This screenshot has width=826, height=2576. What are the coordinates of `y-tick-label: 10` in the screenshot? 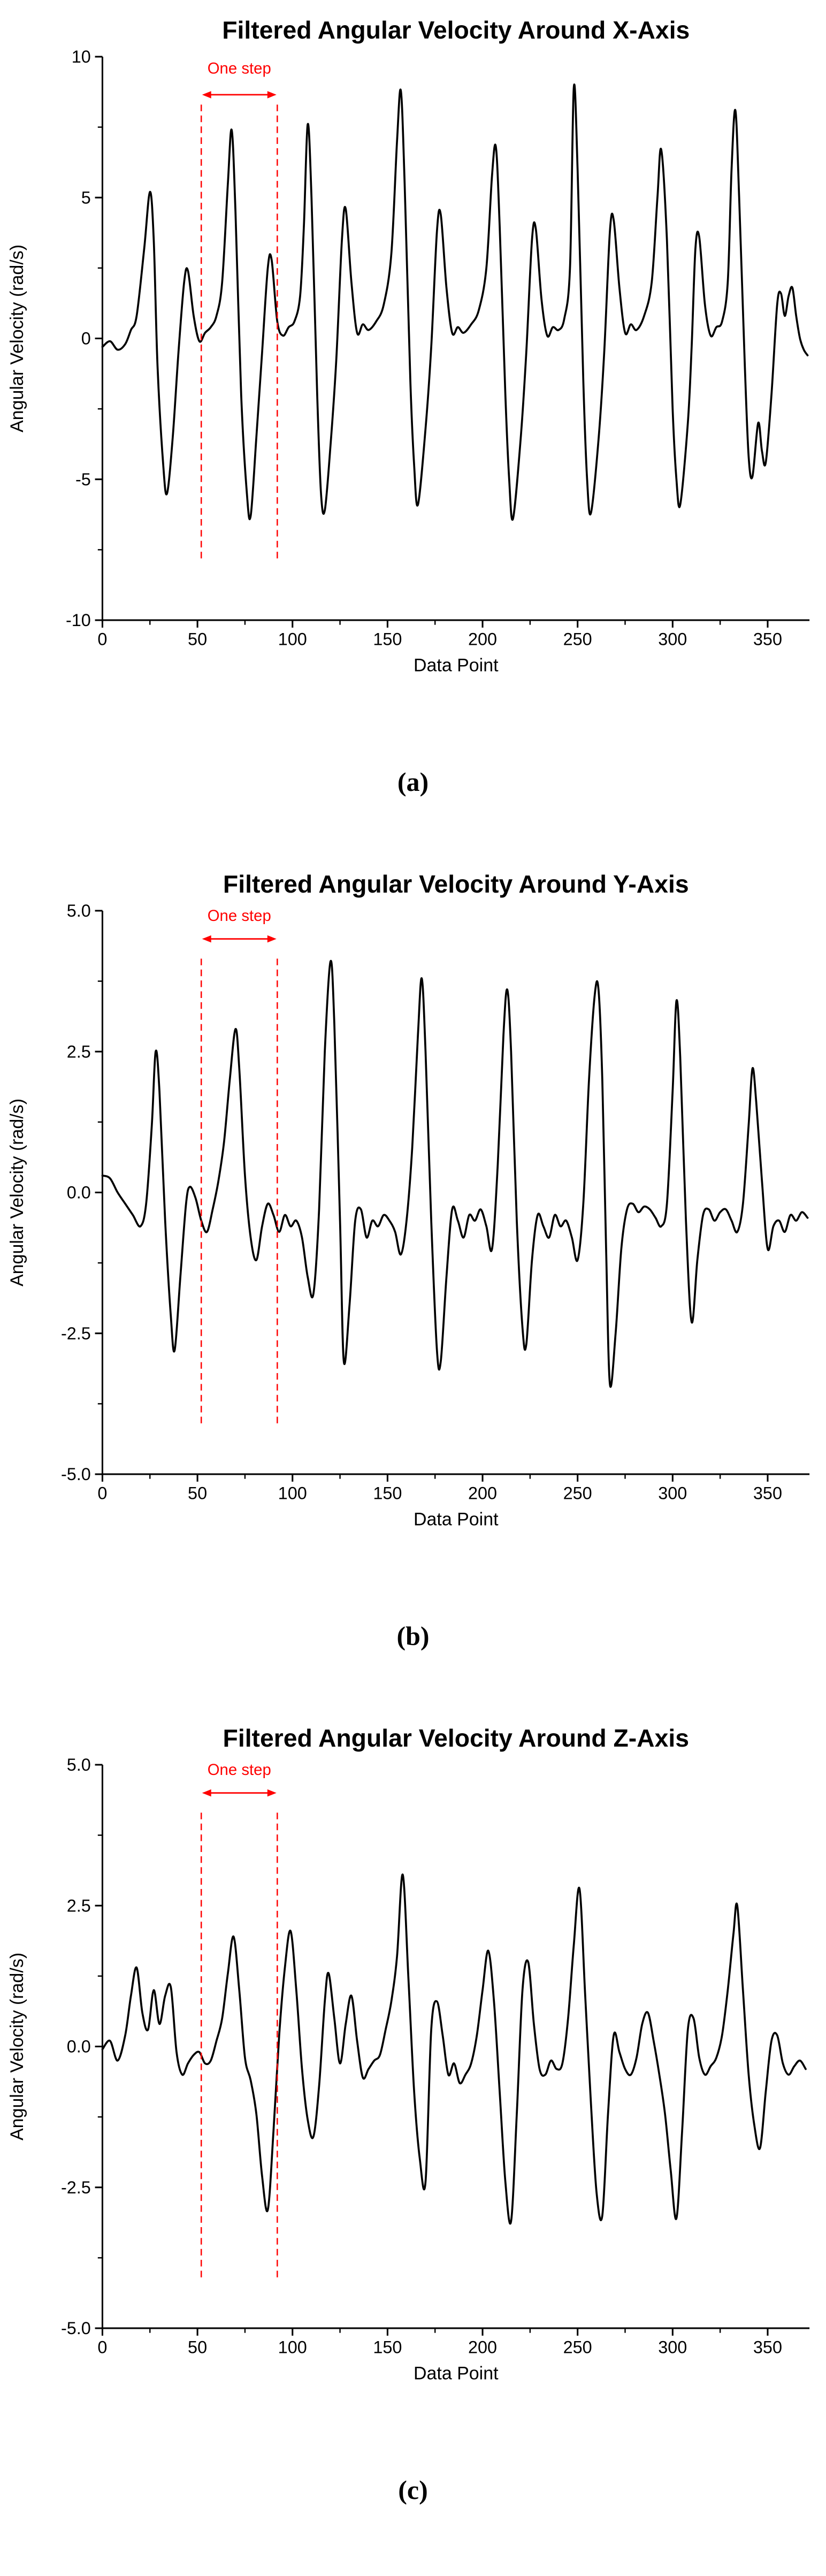 It's located at (81, 56).